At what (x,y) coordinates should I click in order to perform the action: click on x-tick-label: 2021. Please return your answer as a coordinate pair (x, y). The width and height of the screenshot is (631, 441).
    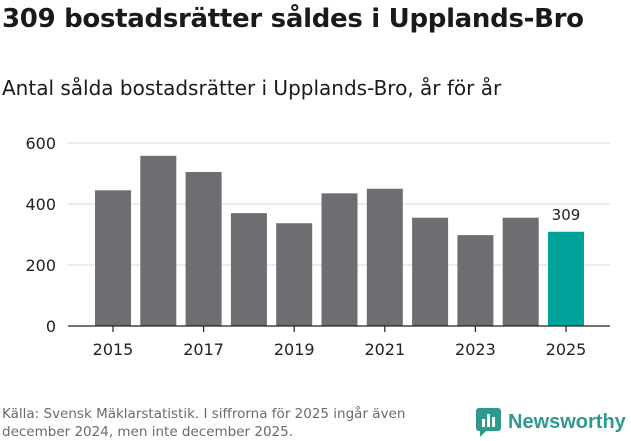
    Looking at the image, I should click on (384, 349).